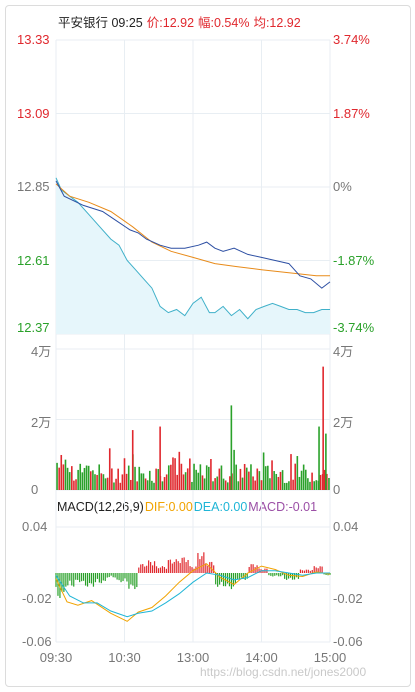  Describe the element at coordinates (100, 23) in the screenshot. I see `stock-name-time: 平安银行 09:25` at that location.